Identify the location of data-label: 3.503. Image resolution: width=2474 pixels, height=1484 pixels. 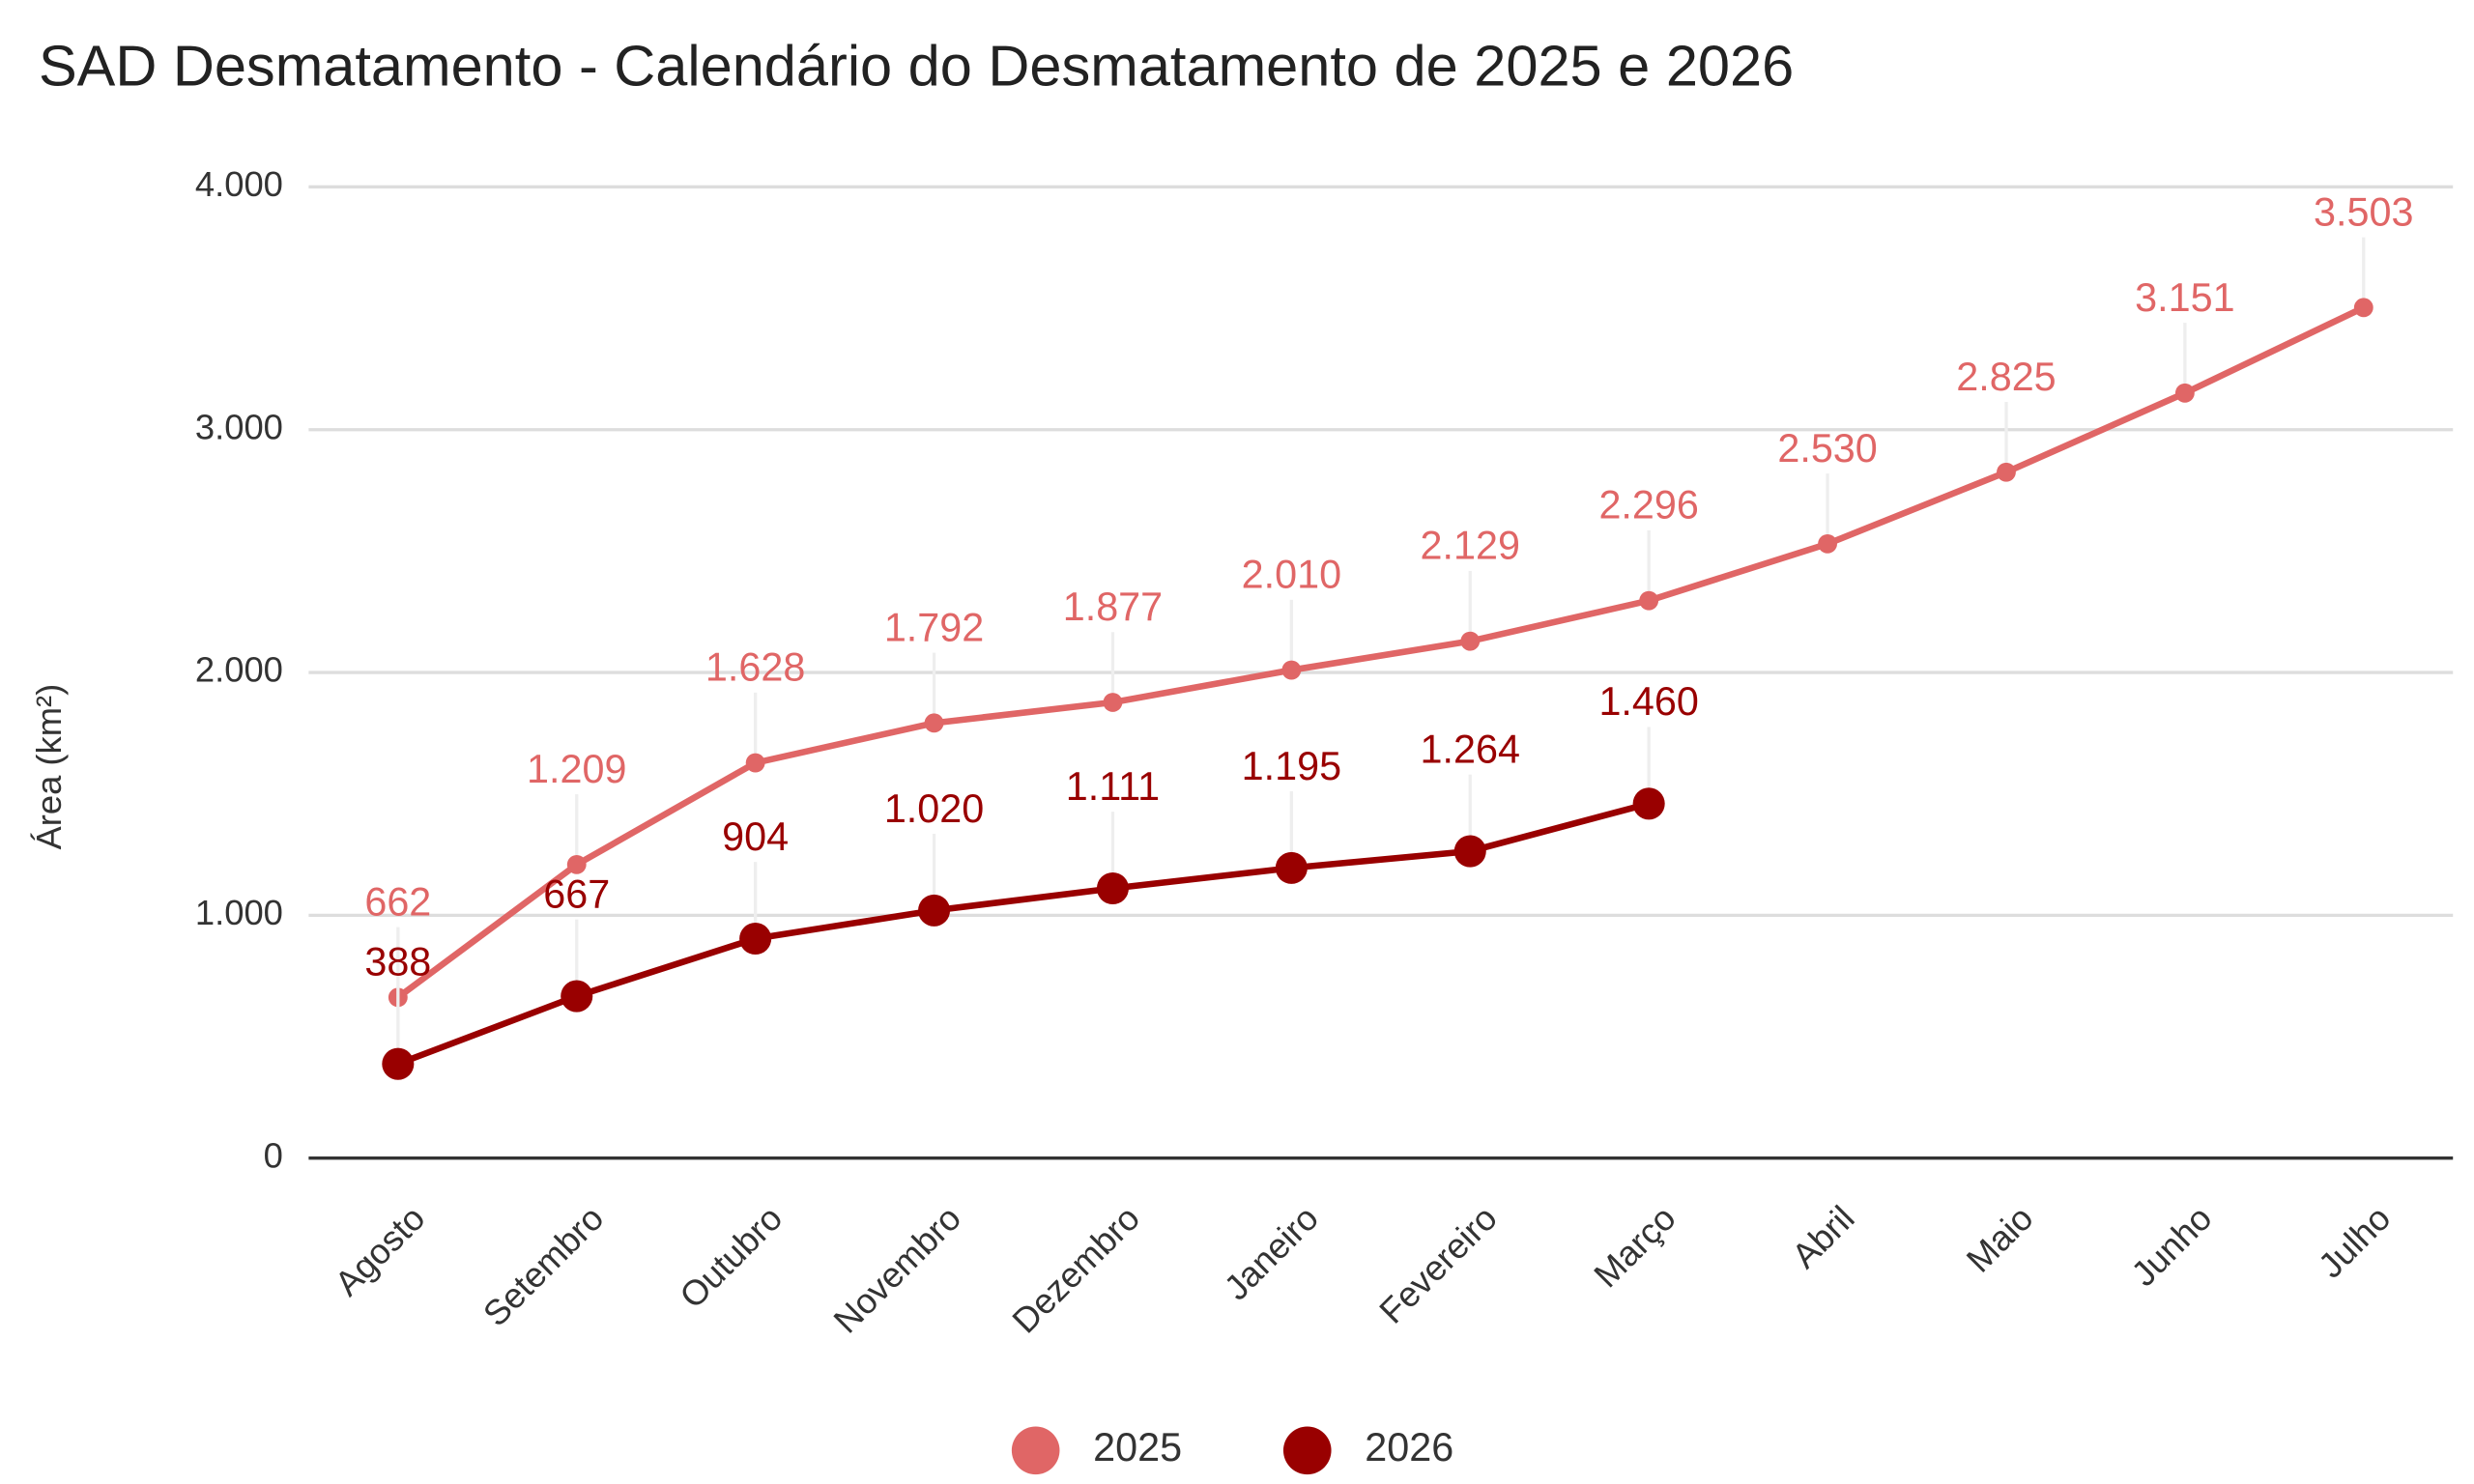
(2363, 212).